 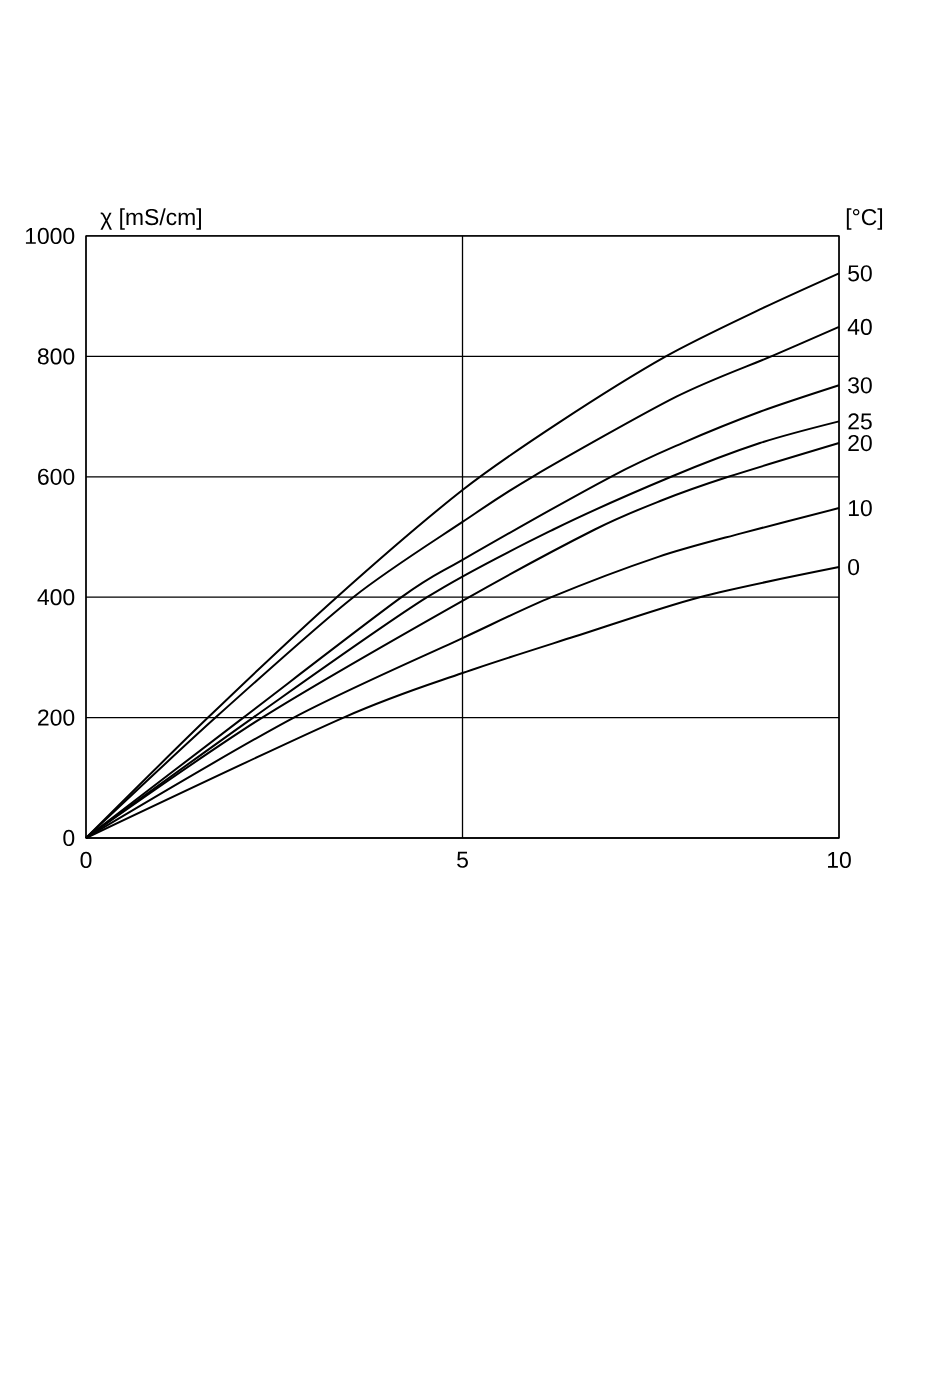 I want to click on x-tick-label: 10, so click(x=839, y=860).